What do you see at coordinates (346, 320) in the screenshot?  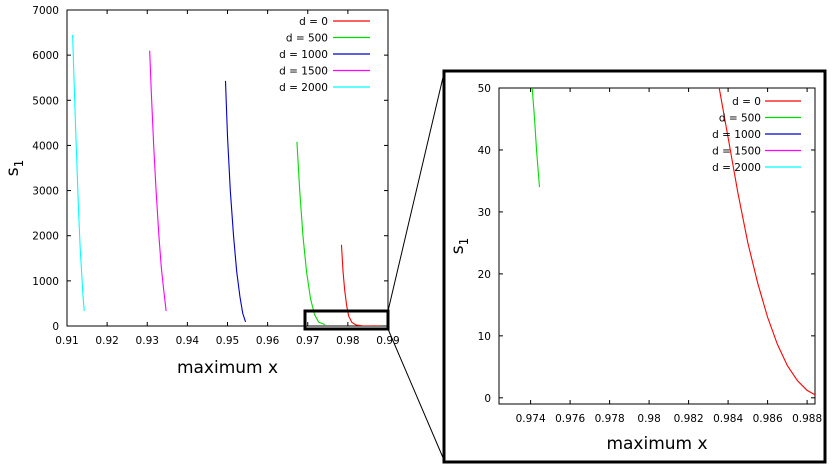 I see `zoom-region-box` at bounding box center [346, 320].